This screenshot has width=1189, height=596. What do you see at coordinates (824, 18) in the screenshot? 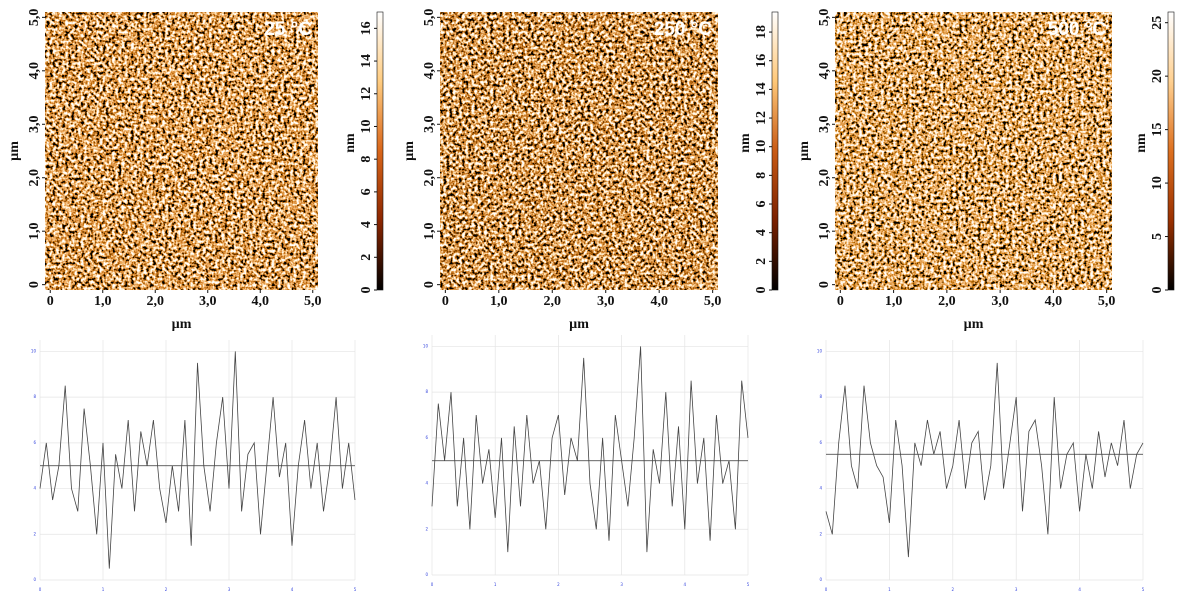
I see `y-tick-label: 5,0` at bounding box center [824, 18].